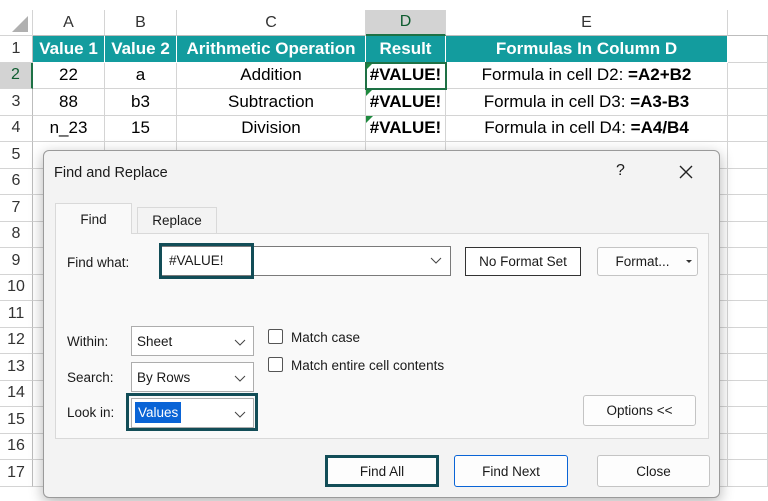 This screenshot has height=501, width=768. What do you see at coordinates (660, 75) in the screenshot?
I see `cell-formula: =A2+B2` at bounding box center [660, 75].